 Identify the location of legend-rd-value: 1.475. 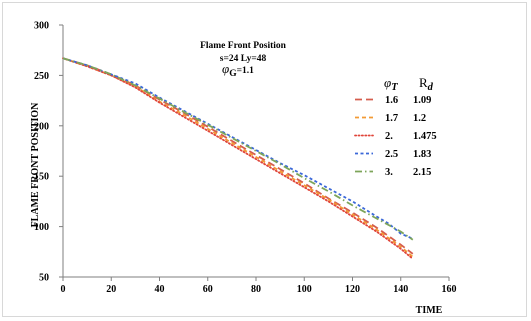
(425, 136).